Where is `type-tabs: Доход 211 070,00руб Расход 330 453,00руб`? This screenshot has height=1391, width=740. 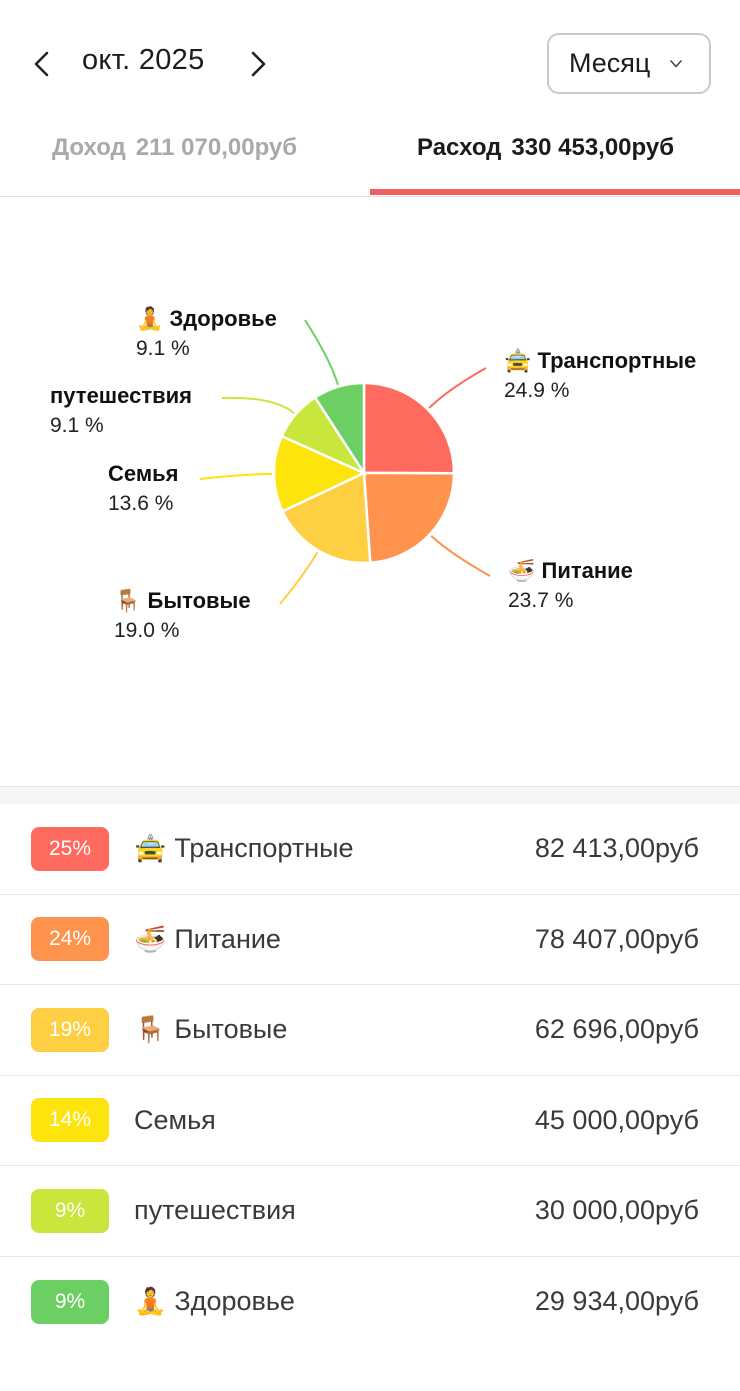
type-tabs: Доход 211 070,00руб Расход 330 453,00руб is located at coordinates (370, 158).